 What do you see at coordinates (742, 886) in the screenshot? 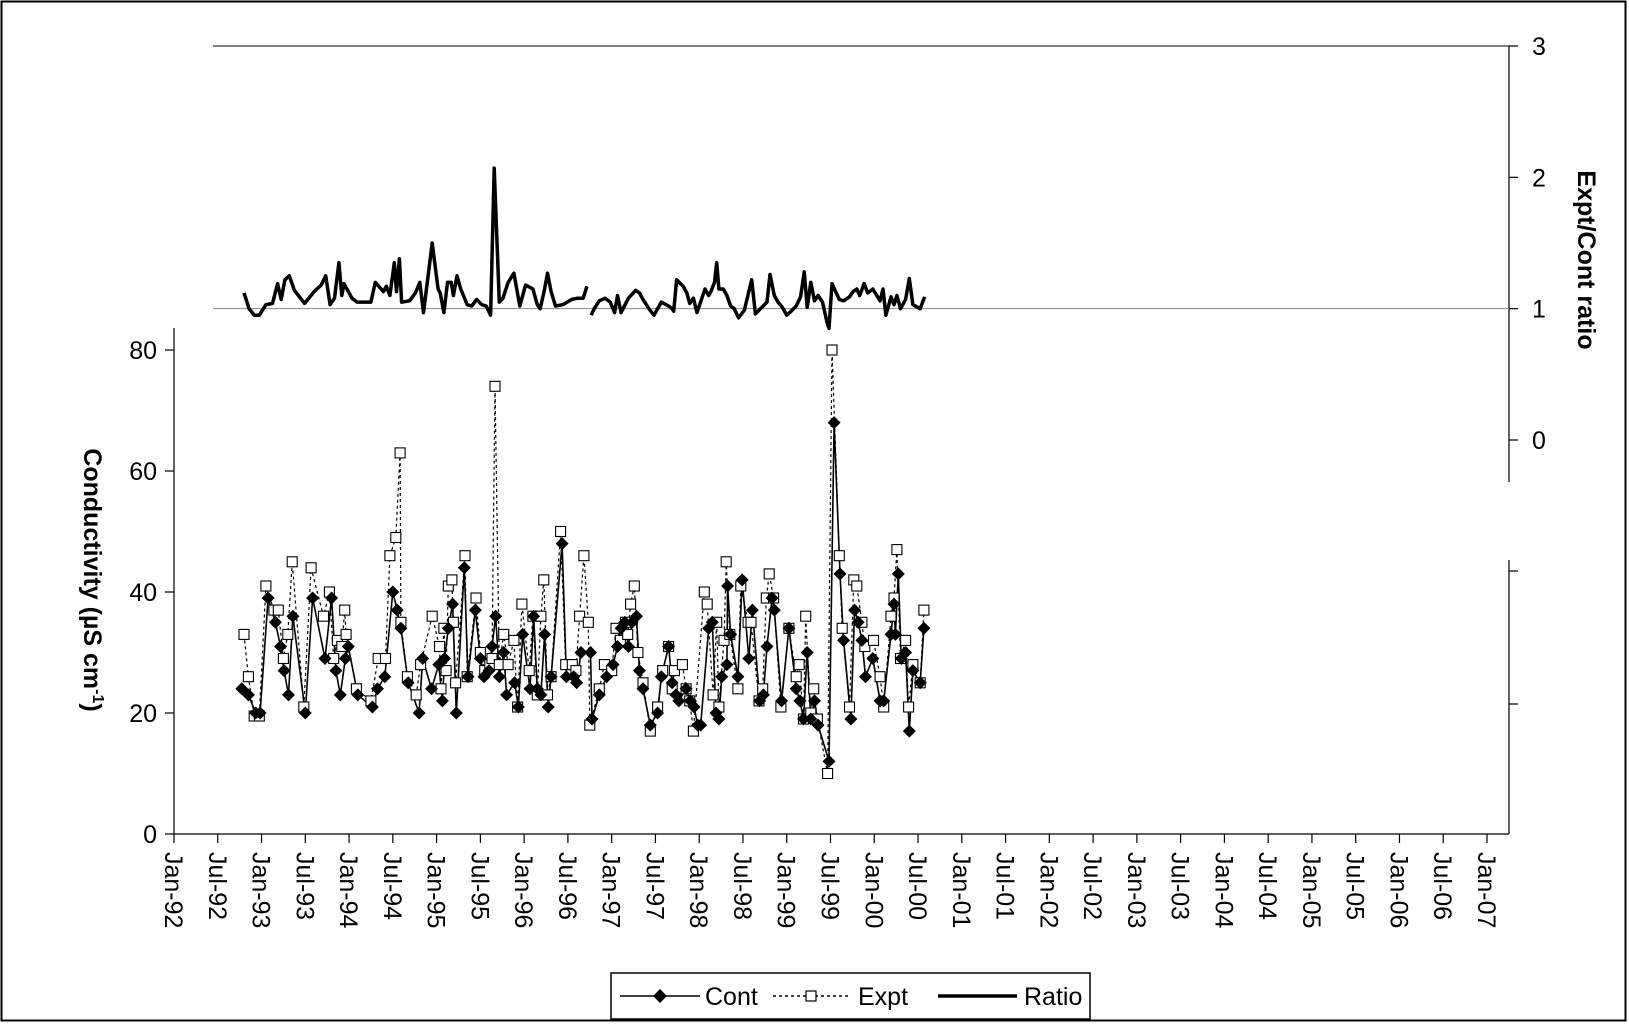
I see `x-tick-label: Jul-98` at bounding box center [742, 886].